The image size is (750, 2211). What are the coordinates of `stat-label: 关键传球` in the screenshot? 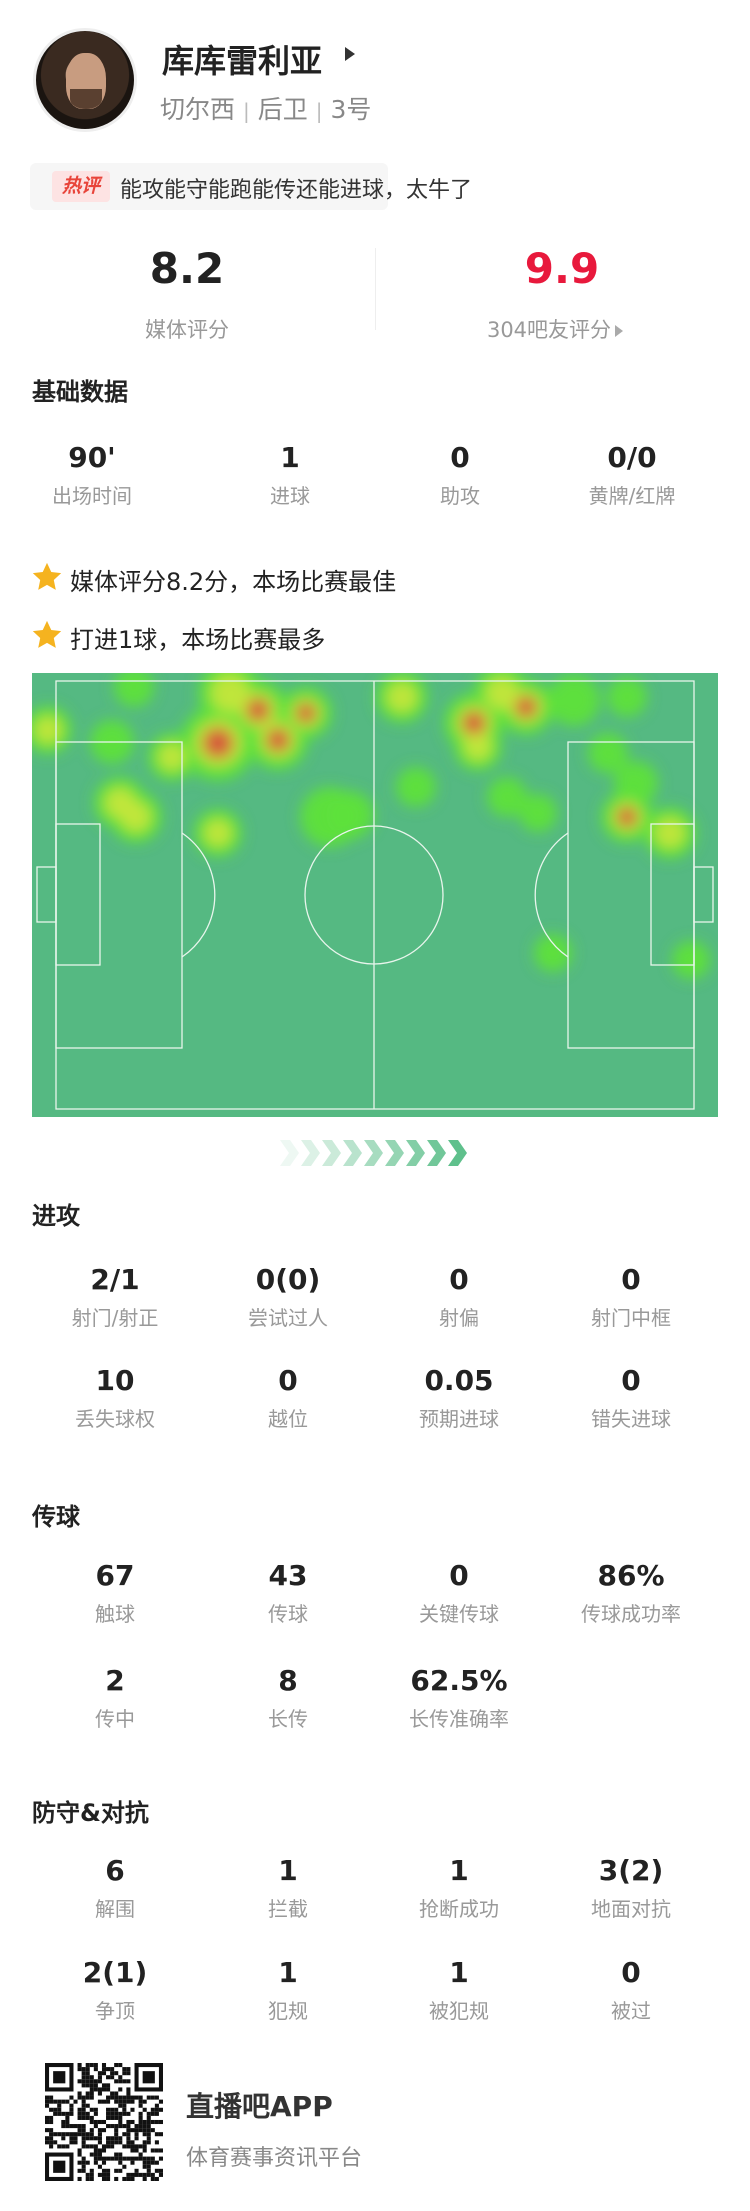 It's located at (459, 1614).